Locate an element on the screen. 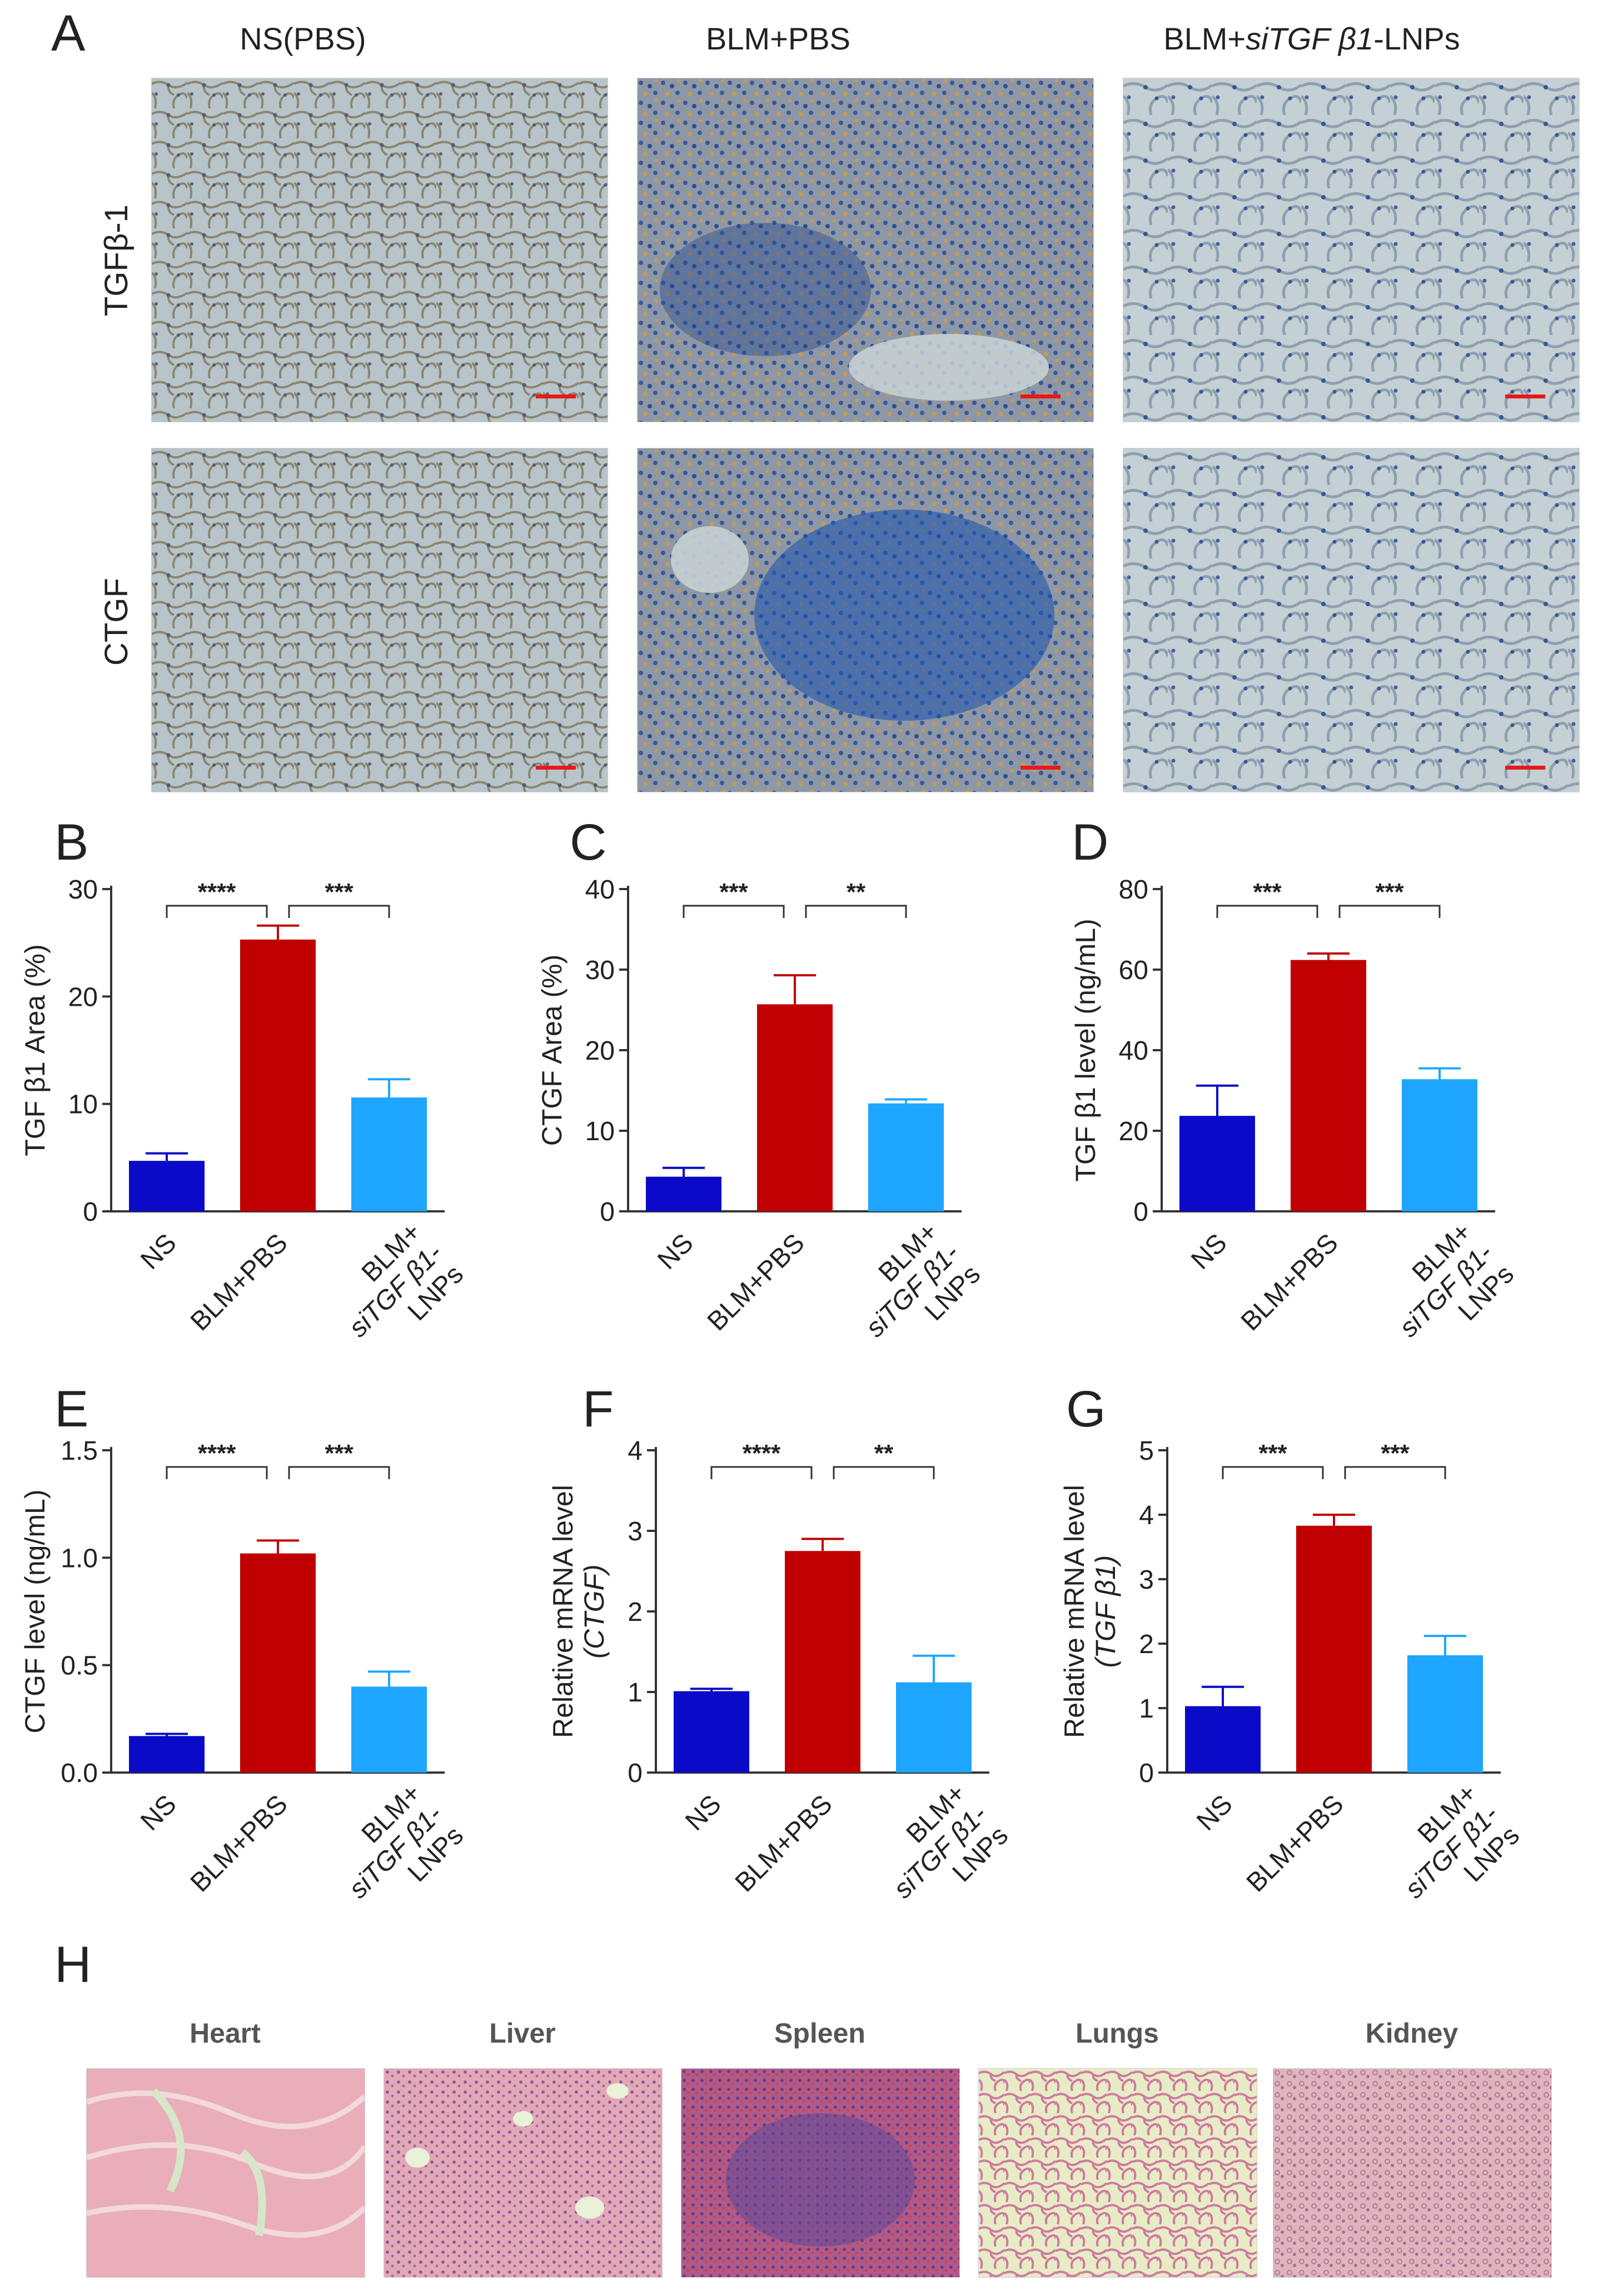 Image resolution: width=1618 pixels, height=2296 pixels. y-tick-label: 1.5 is located at coordinates (80, 1451).